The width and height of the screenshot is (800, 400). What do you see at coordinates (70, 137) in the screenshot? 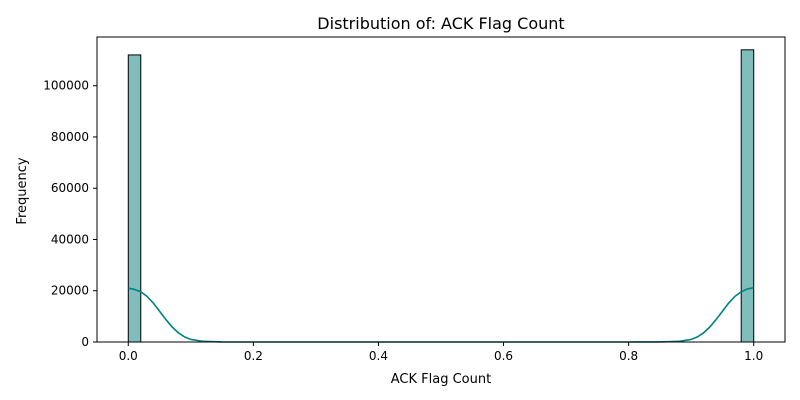
I see `y-tick-label: 80000` at bounding box center [70, 137].